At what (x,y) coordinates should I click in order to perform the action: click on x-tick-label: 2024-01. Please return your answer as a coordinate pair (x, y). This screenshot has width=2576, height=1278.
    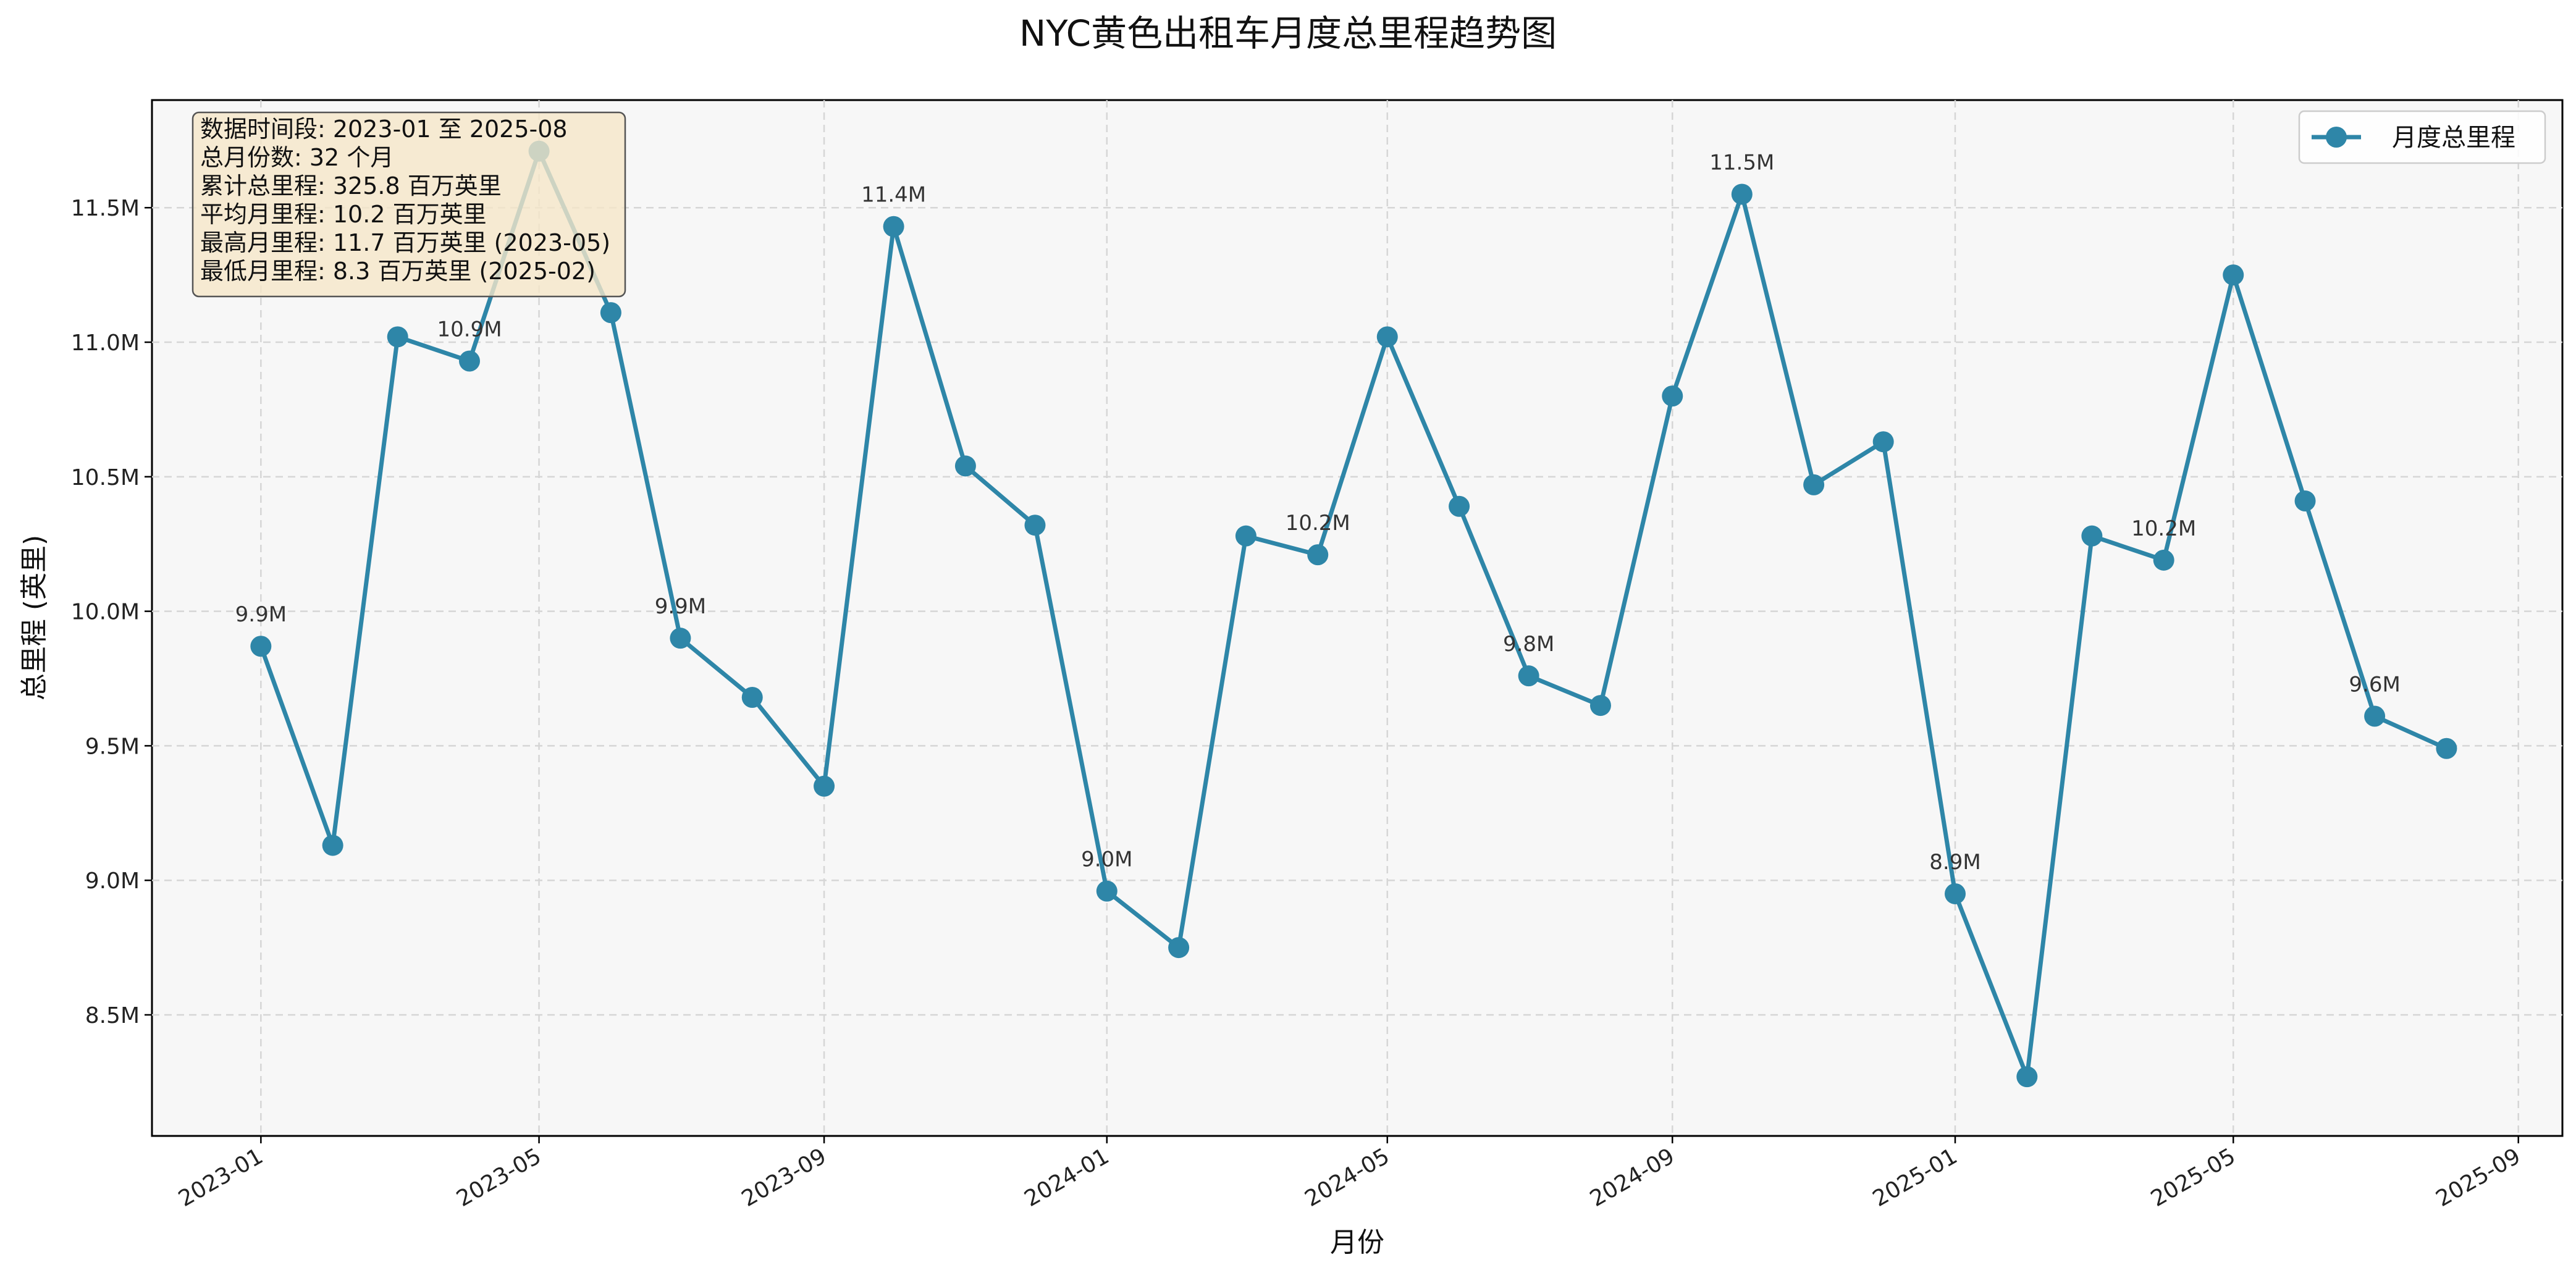
    Looking at the image, I should click on (1067, 1177).